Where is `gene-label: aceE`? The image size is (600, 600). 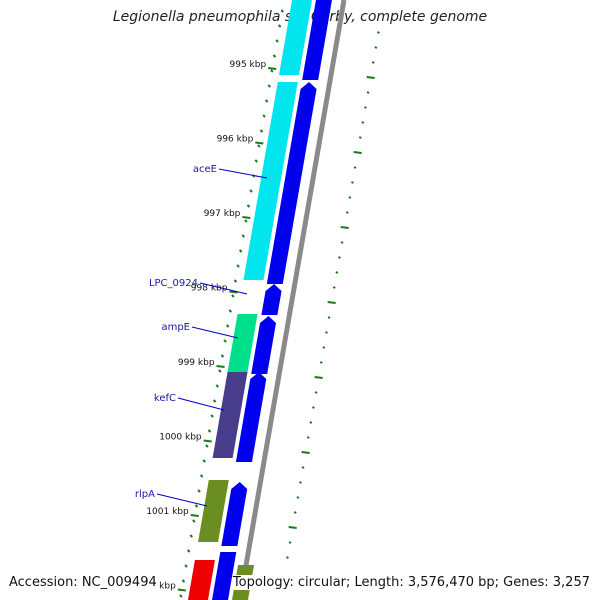
gene-label: aceE is located at coordinates (205, 169).